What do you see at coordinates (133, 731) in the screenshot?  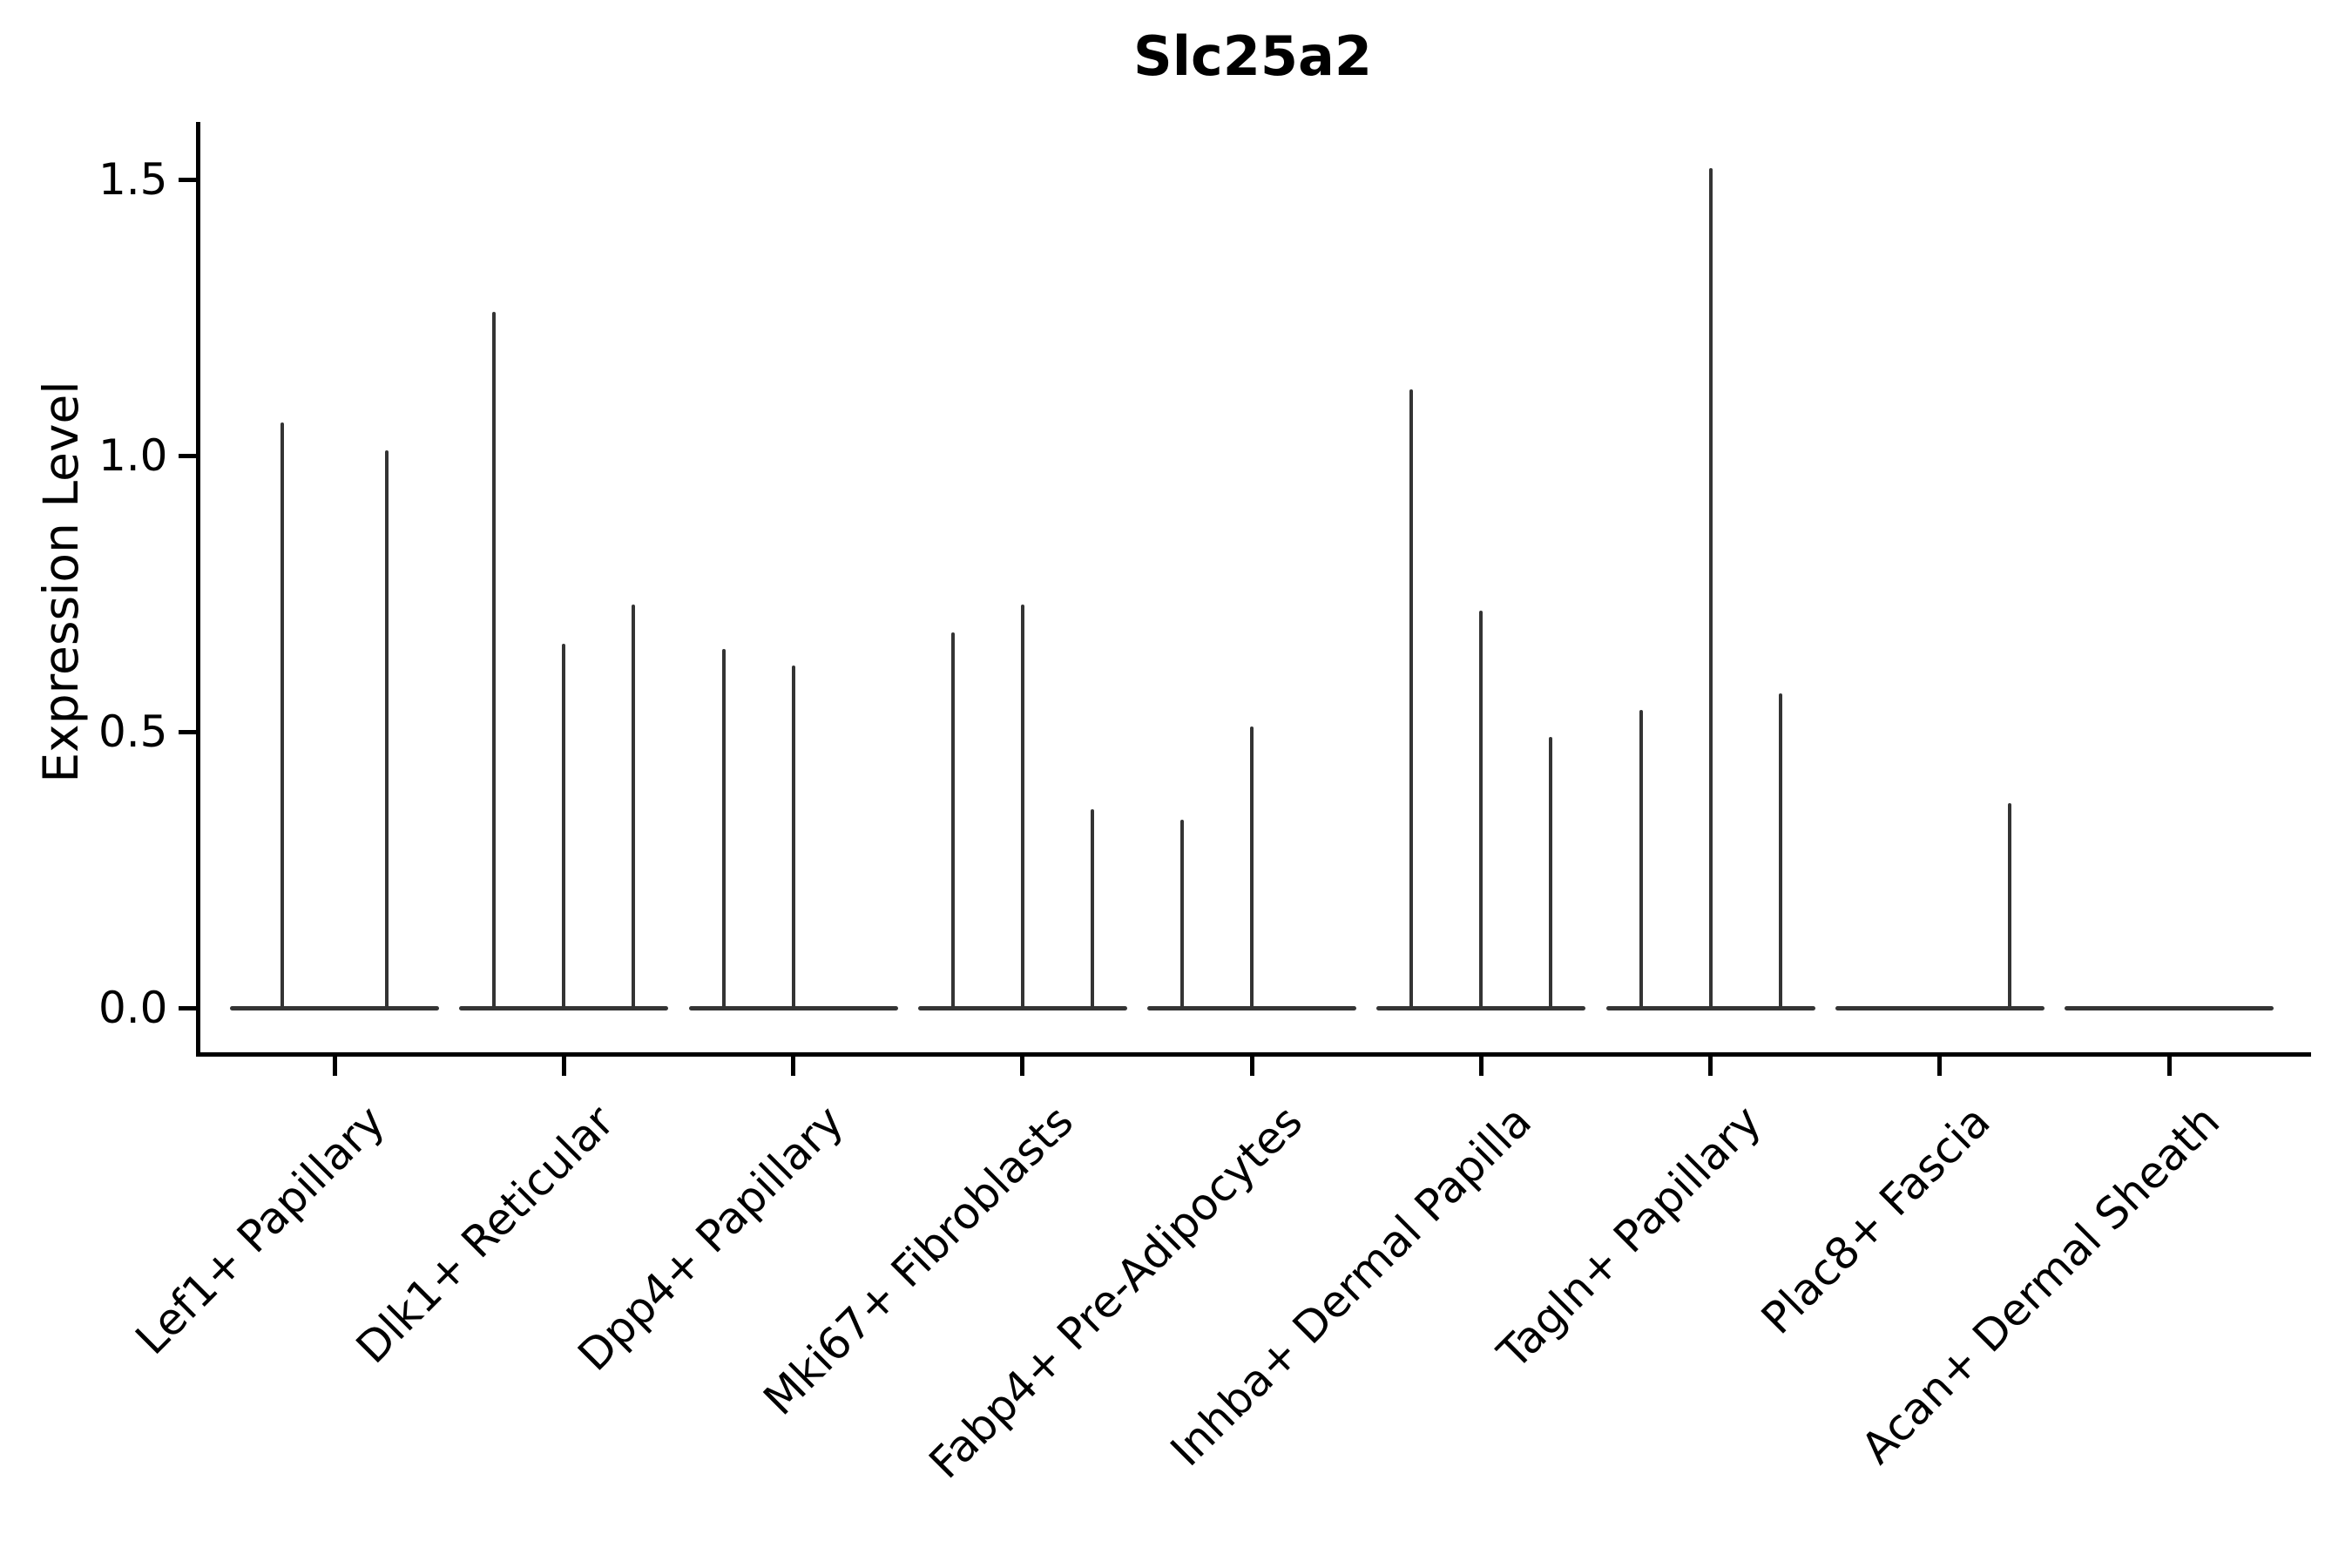 I see `y-tick-label: 0.5` at bounding box center [133, 731].